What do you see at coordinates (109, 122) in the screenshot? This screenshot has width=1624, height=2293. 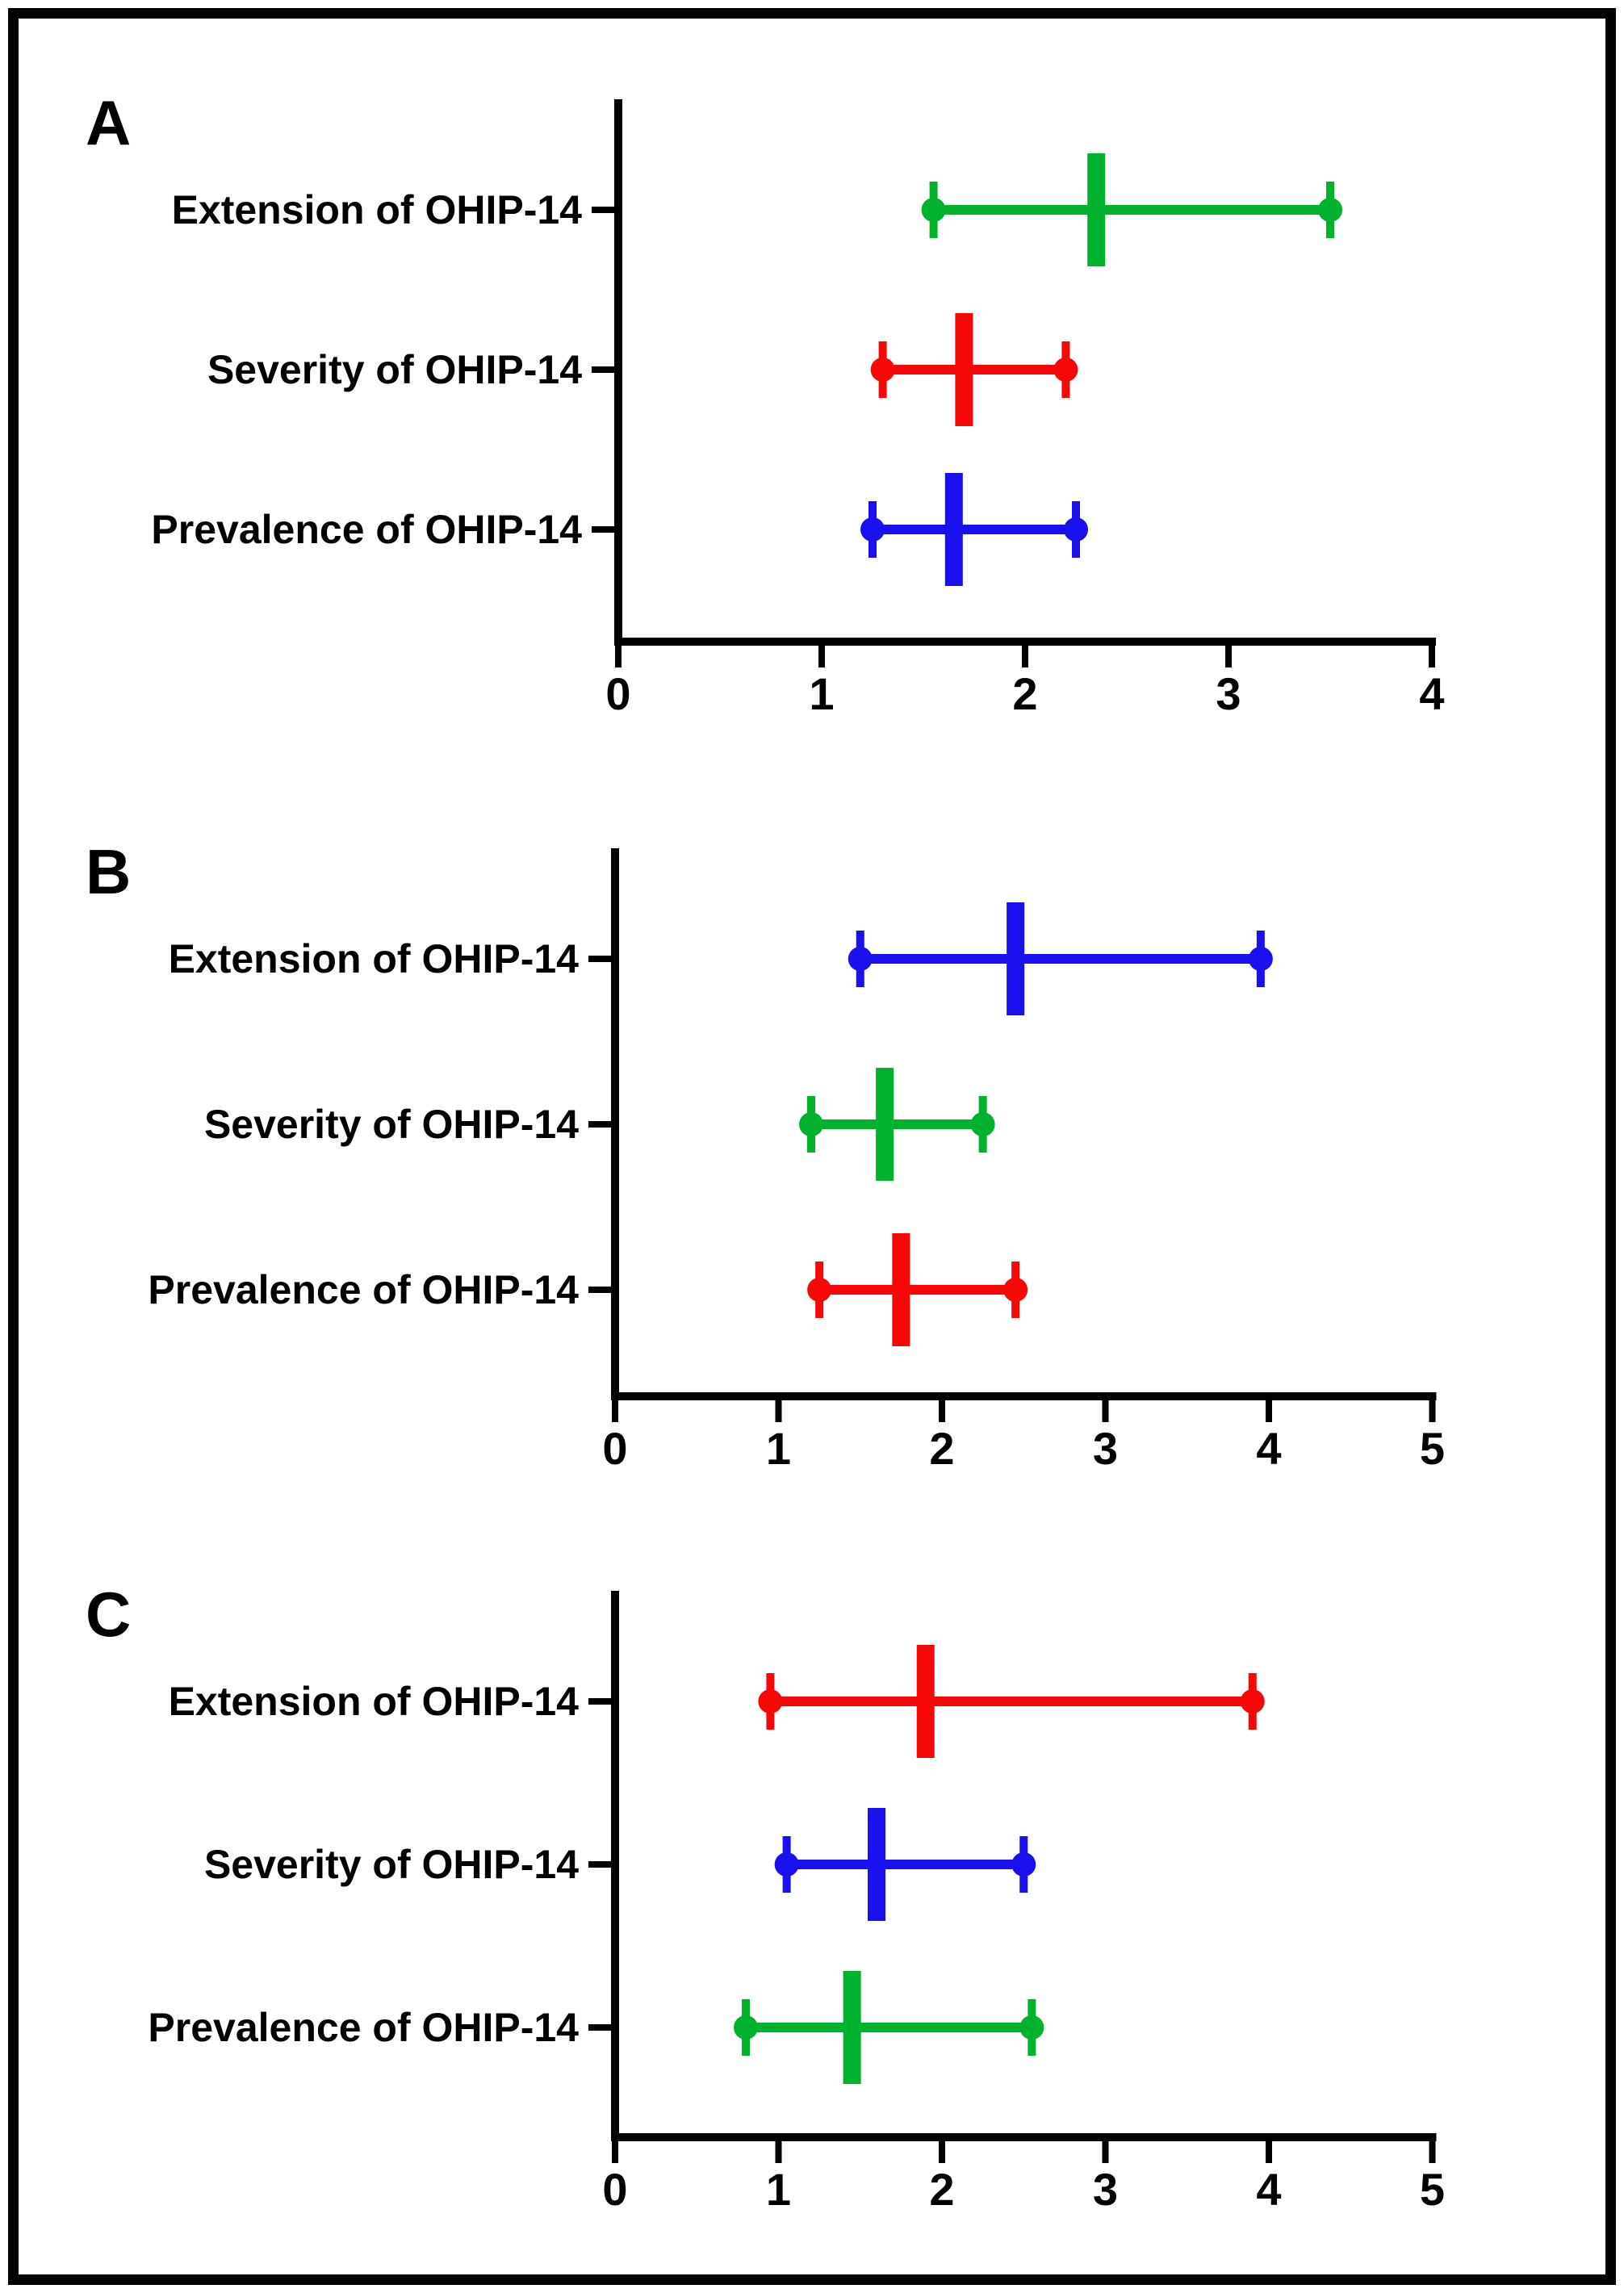 I see `panel-a-letter: A` at bounding box center [109, 122].